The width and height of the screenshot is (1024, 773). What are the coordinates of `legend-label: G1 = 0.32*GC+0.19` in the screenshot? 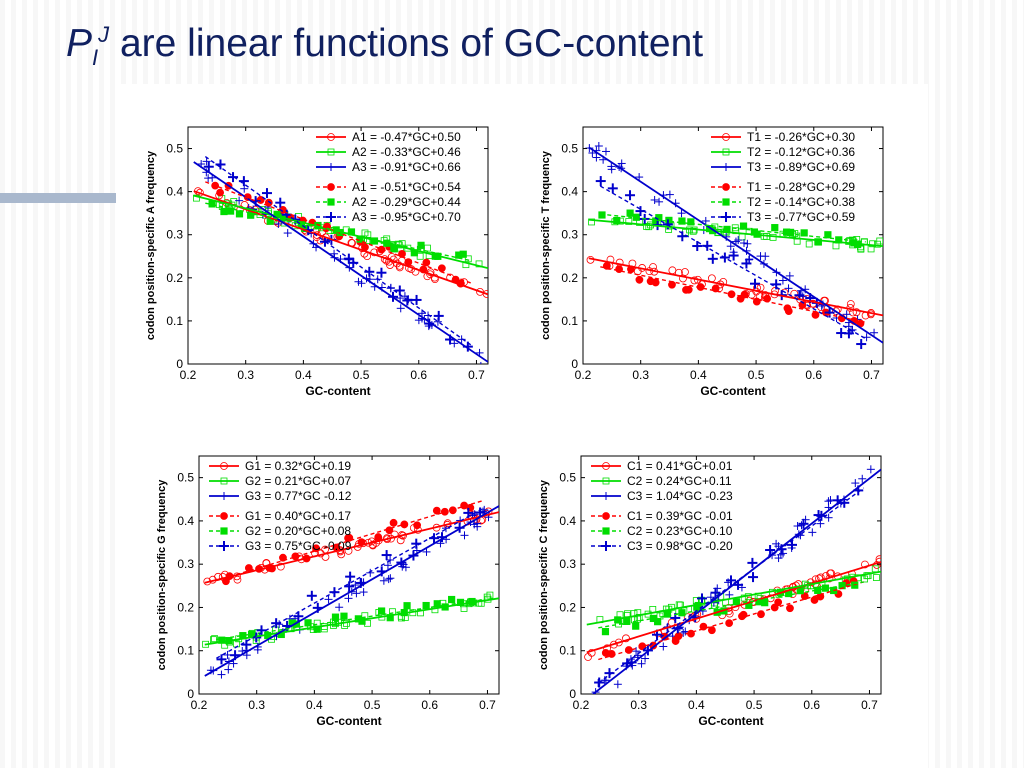 It's located at (298, 466).